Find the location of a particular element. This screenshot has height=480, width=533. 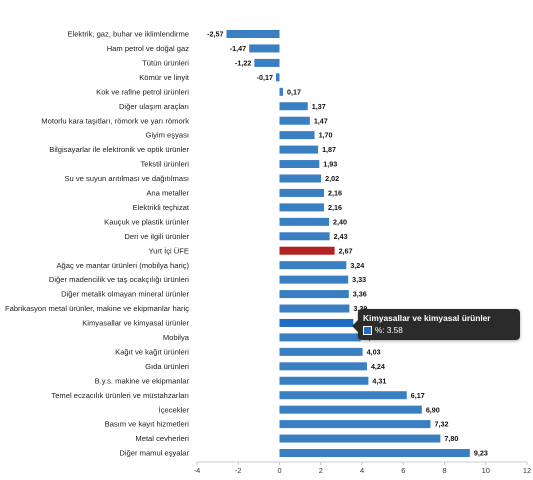

category-label: Elektrik, gaz, buhar ve iklimlendirme is located at coordinates (128, 34).